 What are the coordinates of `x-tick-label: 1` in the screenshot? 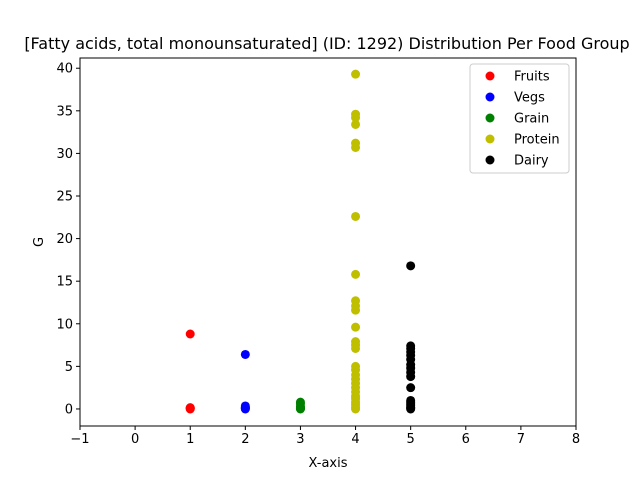 It's located at (190, 439).